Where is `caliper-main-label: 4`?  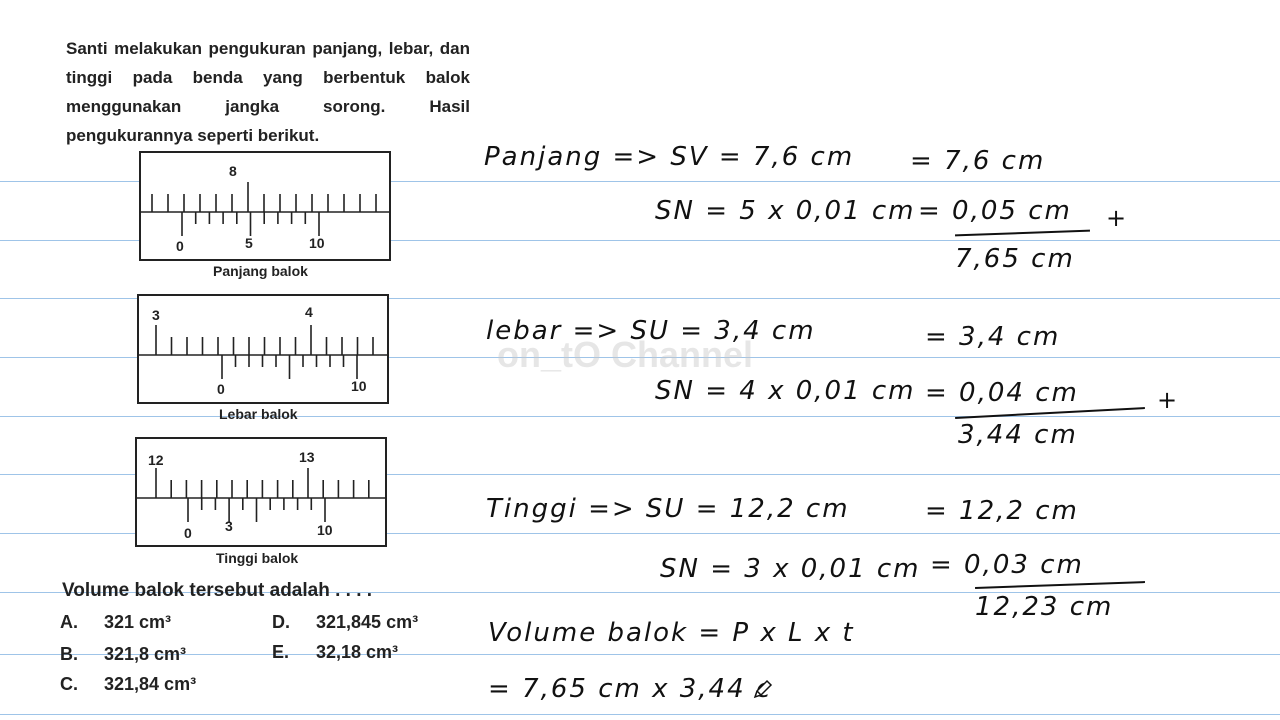
caliper-main-label: 4 is located at coordinates (309, 312).